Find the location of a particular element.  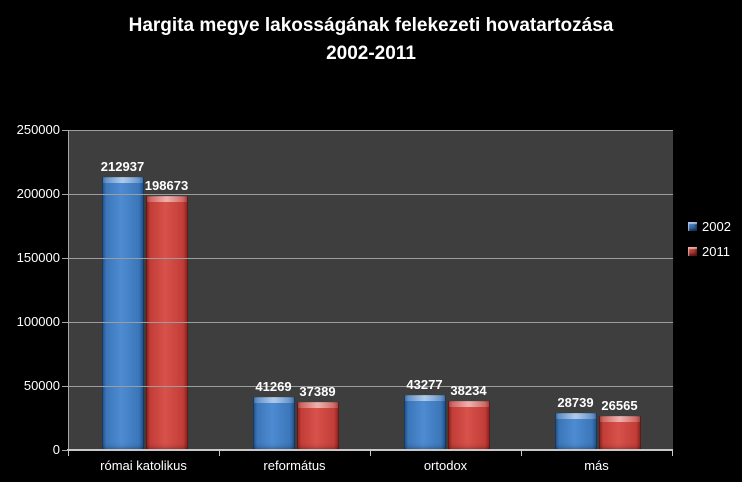

legend-label: 2002 is located at coordinates (716, 226).